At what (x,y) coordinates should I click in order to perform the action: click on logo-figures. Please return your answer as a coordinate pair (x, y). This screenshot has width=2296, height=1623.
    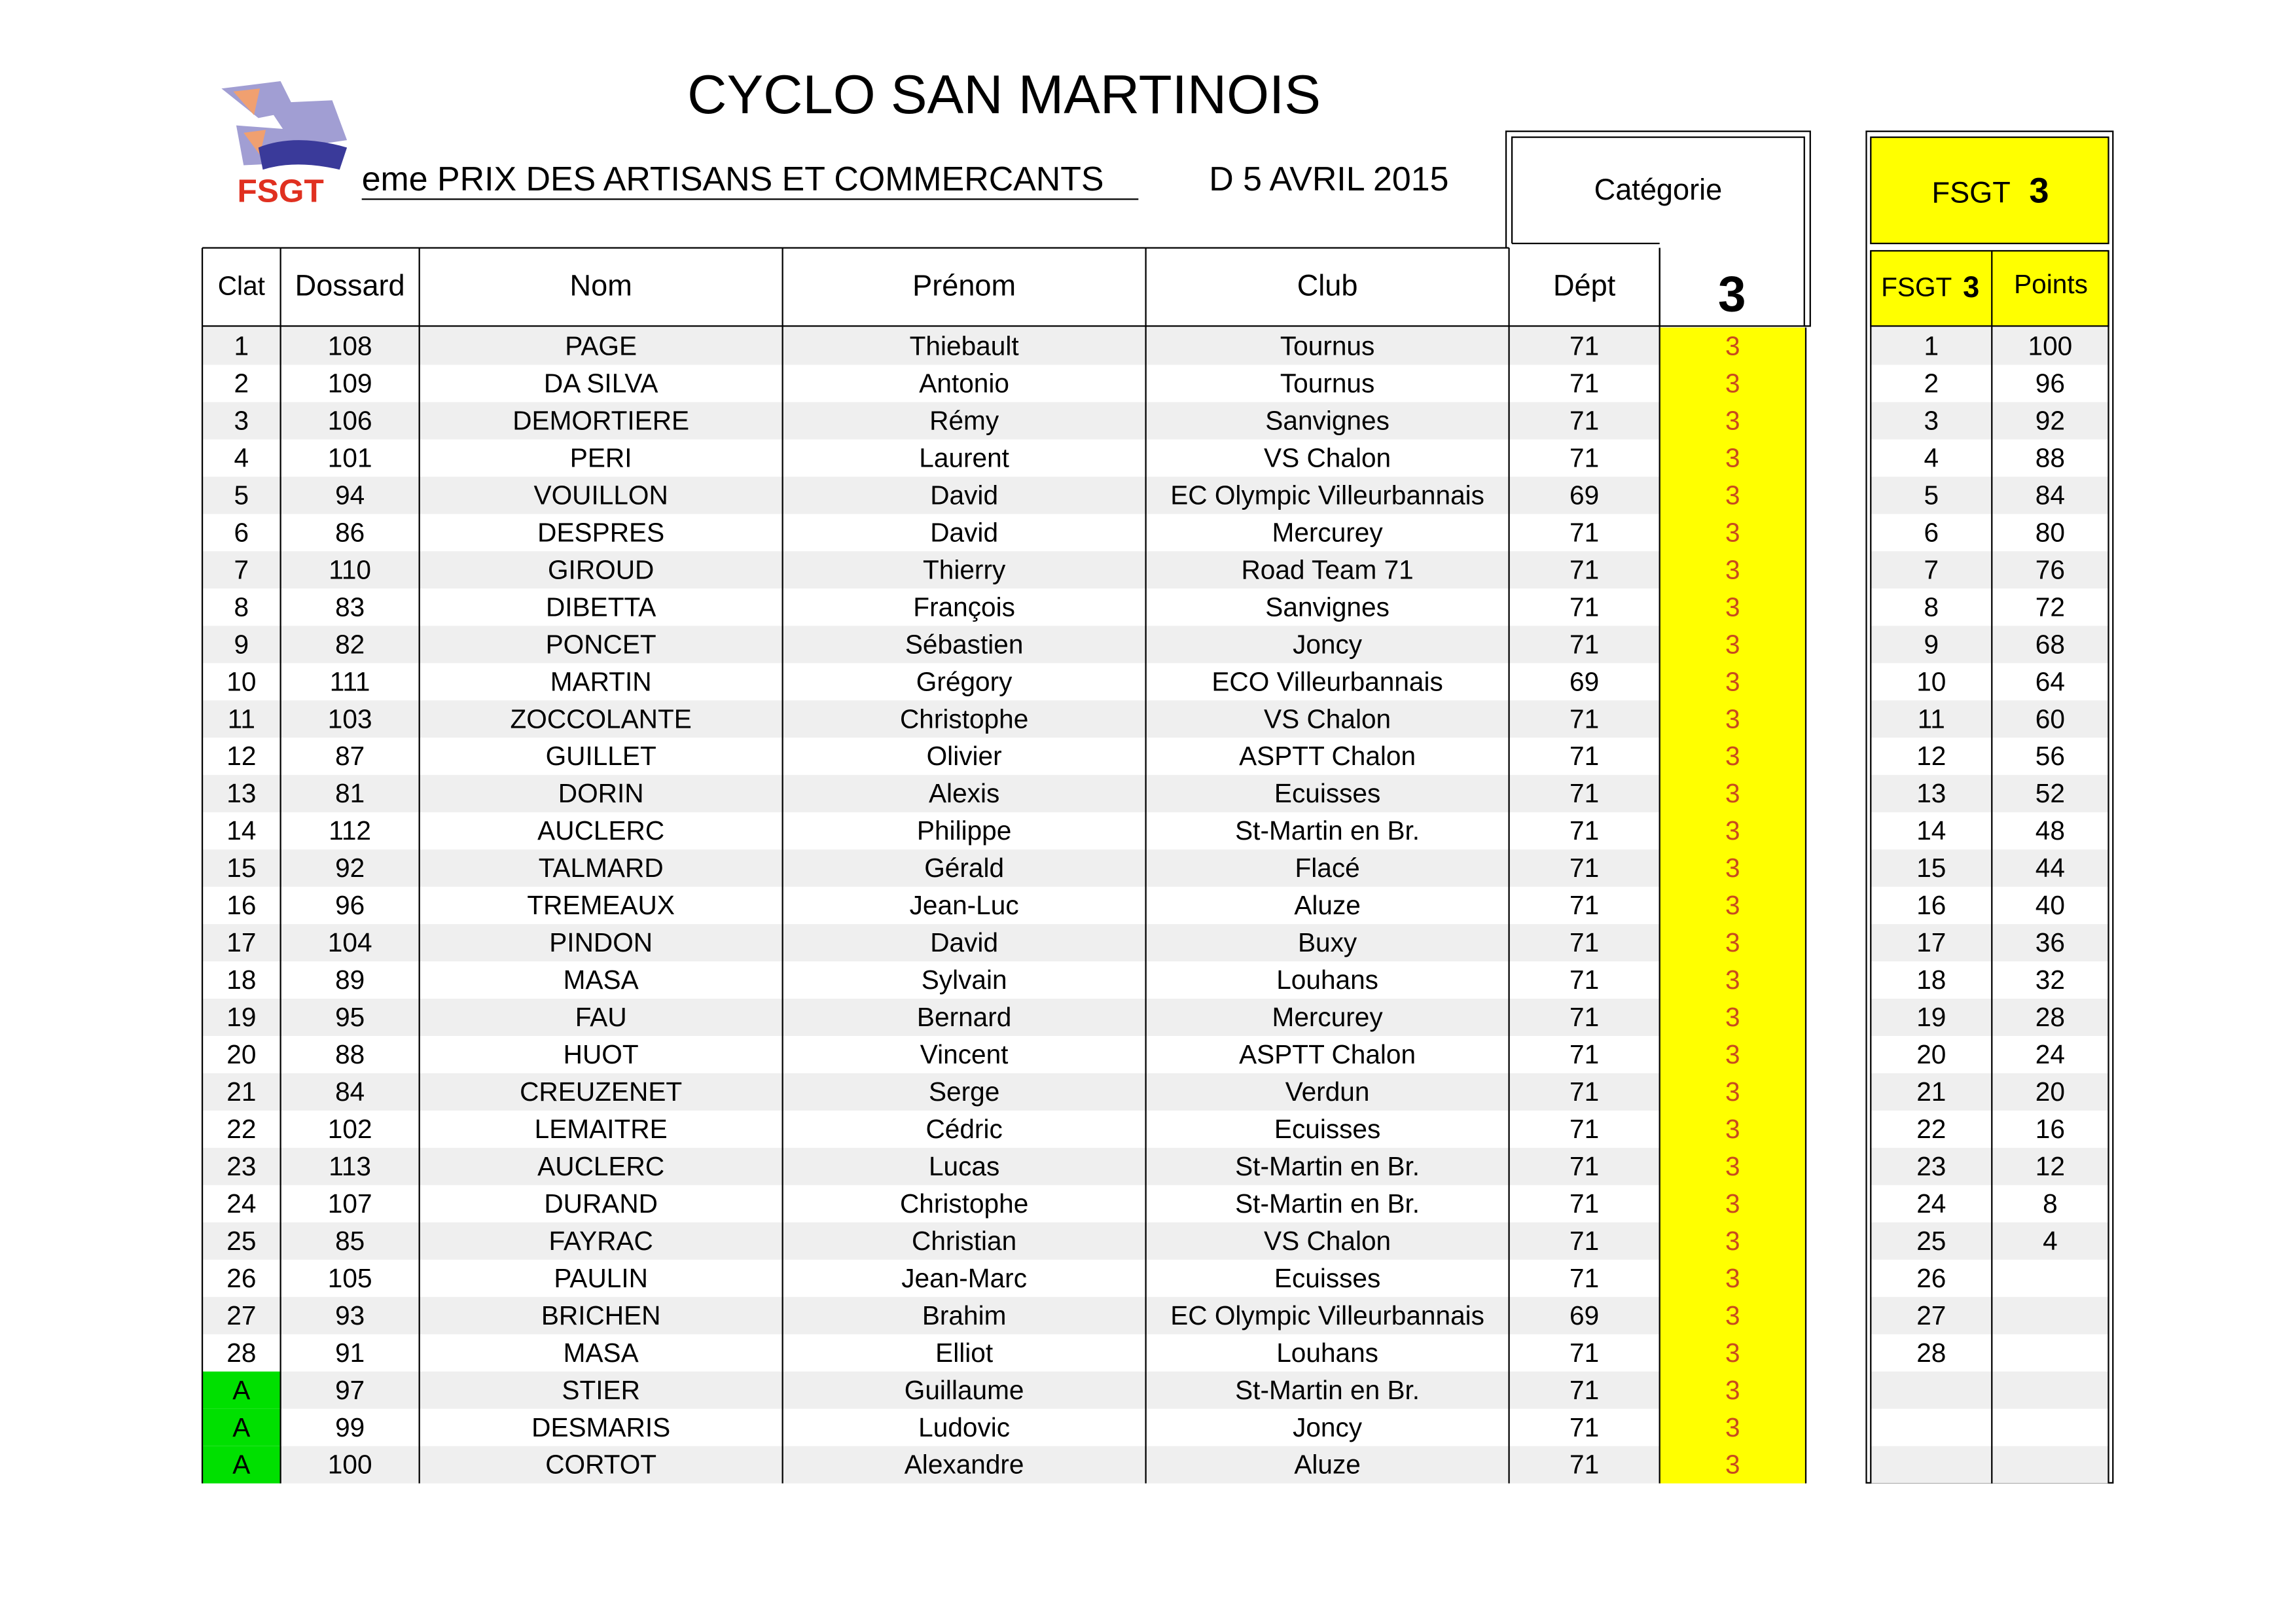
    Looking at the image, I should click on (303, 155).